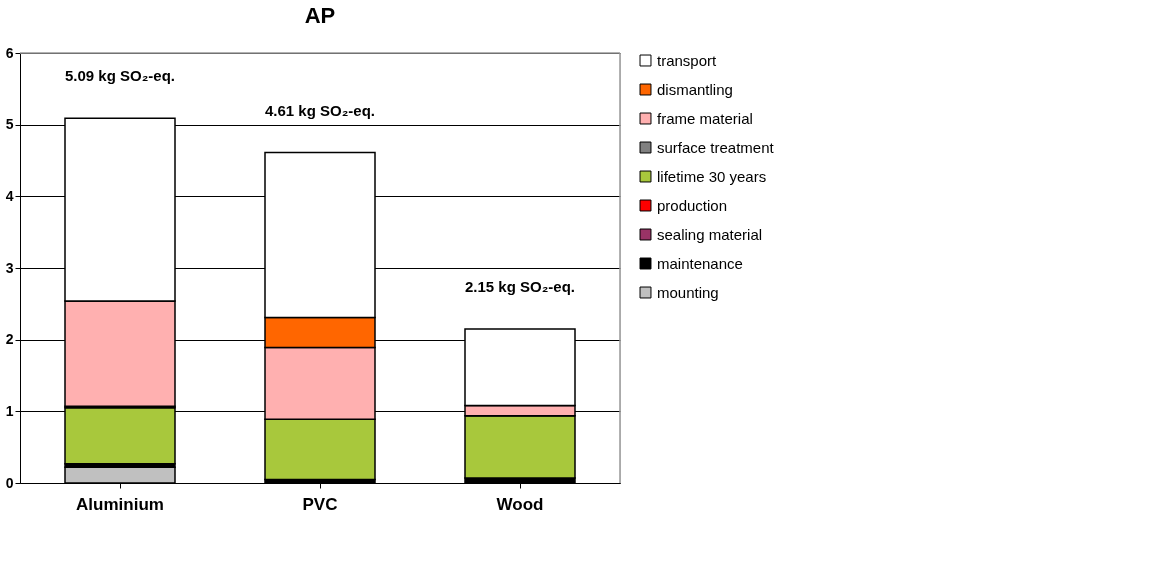  Describe the element at coordinates (520, 504) in the screenshot. I see `x-tick-label: Wood` at that location.